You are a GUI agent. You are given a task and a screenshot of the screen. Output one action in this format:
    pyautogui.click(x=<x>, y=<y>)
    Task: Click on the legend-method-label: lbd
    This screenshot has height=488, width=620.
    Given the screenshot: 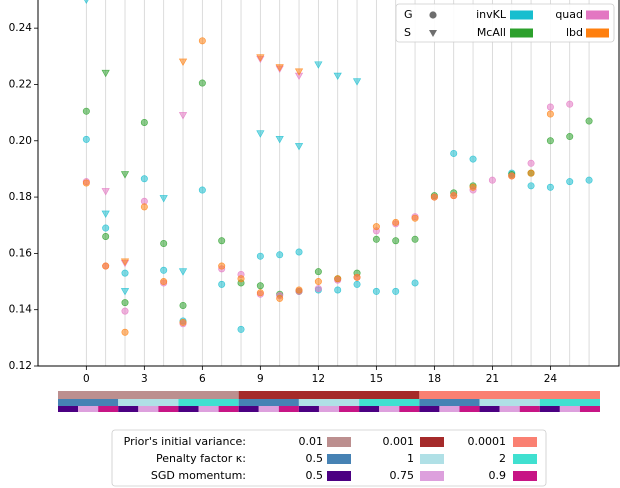 What is the action you would take?
    pyautogui.click(x=574, y=32)
    